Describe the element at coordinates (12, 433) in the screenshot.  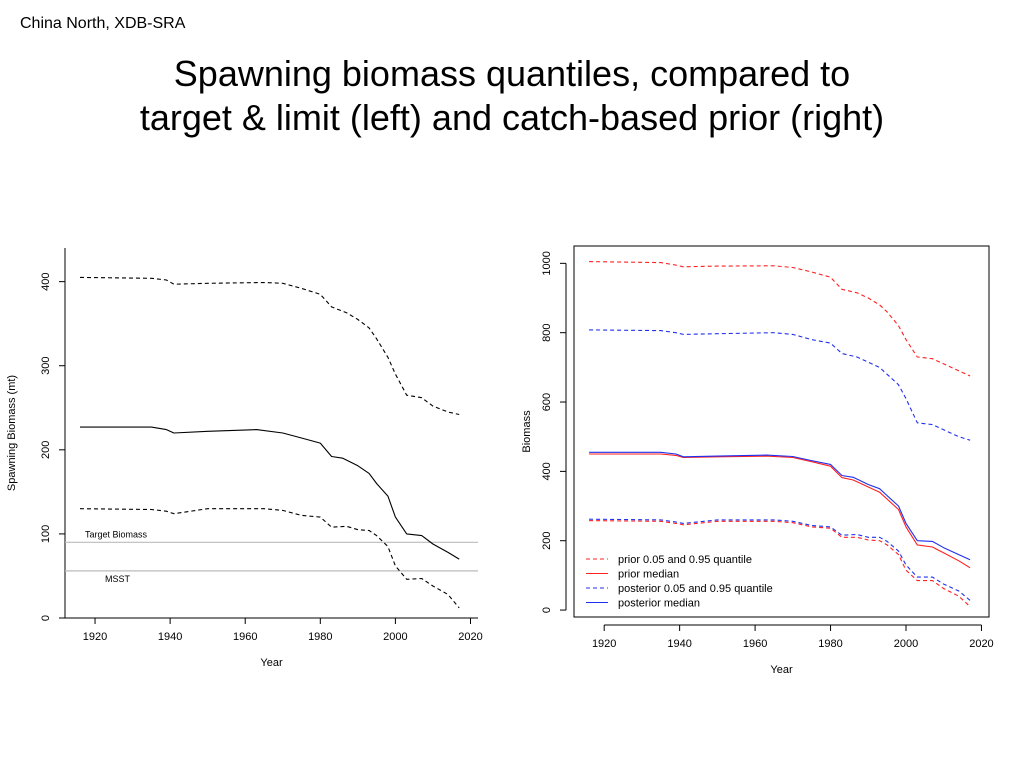
I see `y-axis-title: Spawning Biomass (mt)` at that location.